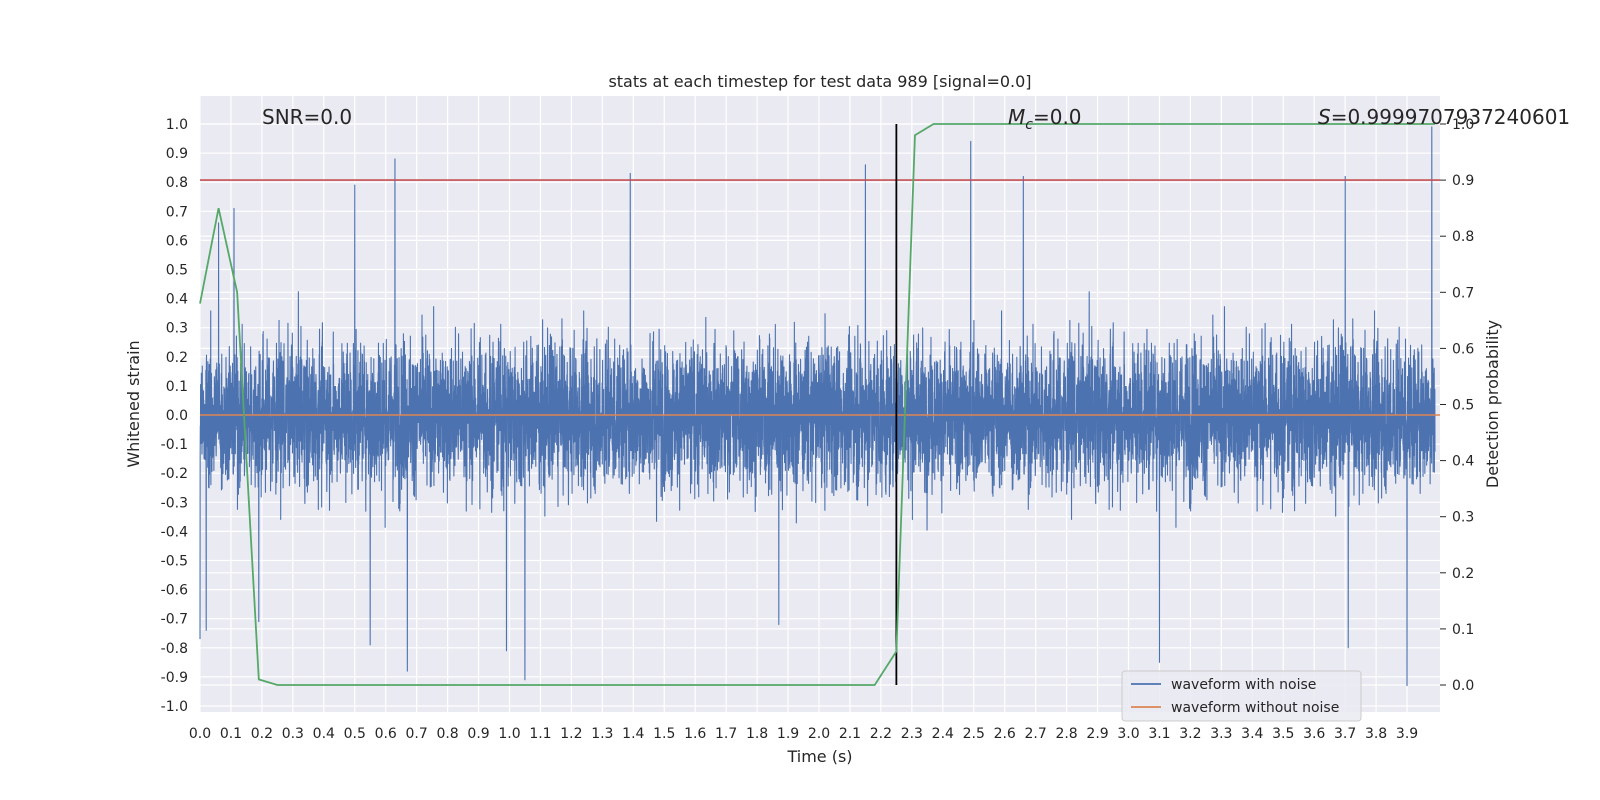 Image resolution: width=1600 pixels, height=800 pixels. Describe the element at coordinates (1324, 117) in the screenshot. I see `score-symbol: S` at that location.